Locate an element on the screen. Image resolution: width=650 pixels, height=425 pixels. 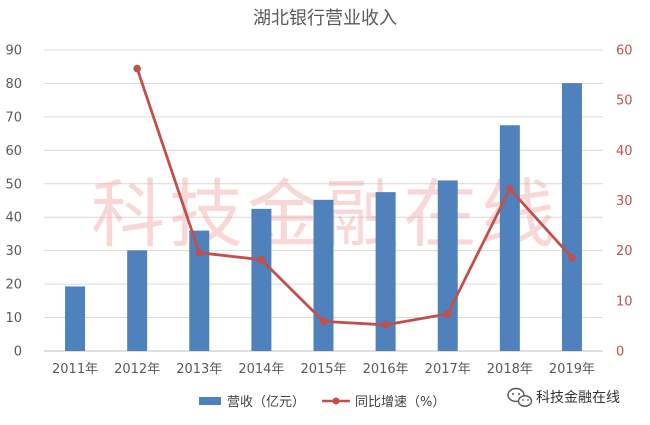
left-axis-tick-label: 70 is located at coordinates (13, 117).